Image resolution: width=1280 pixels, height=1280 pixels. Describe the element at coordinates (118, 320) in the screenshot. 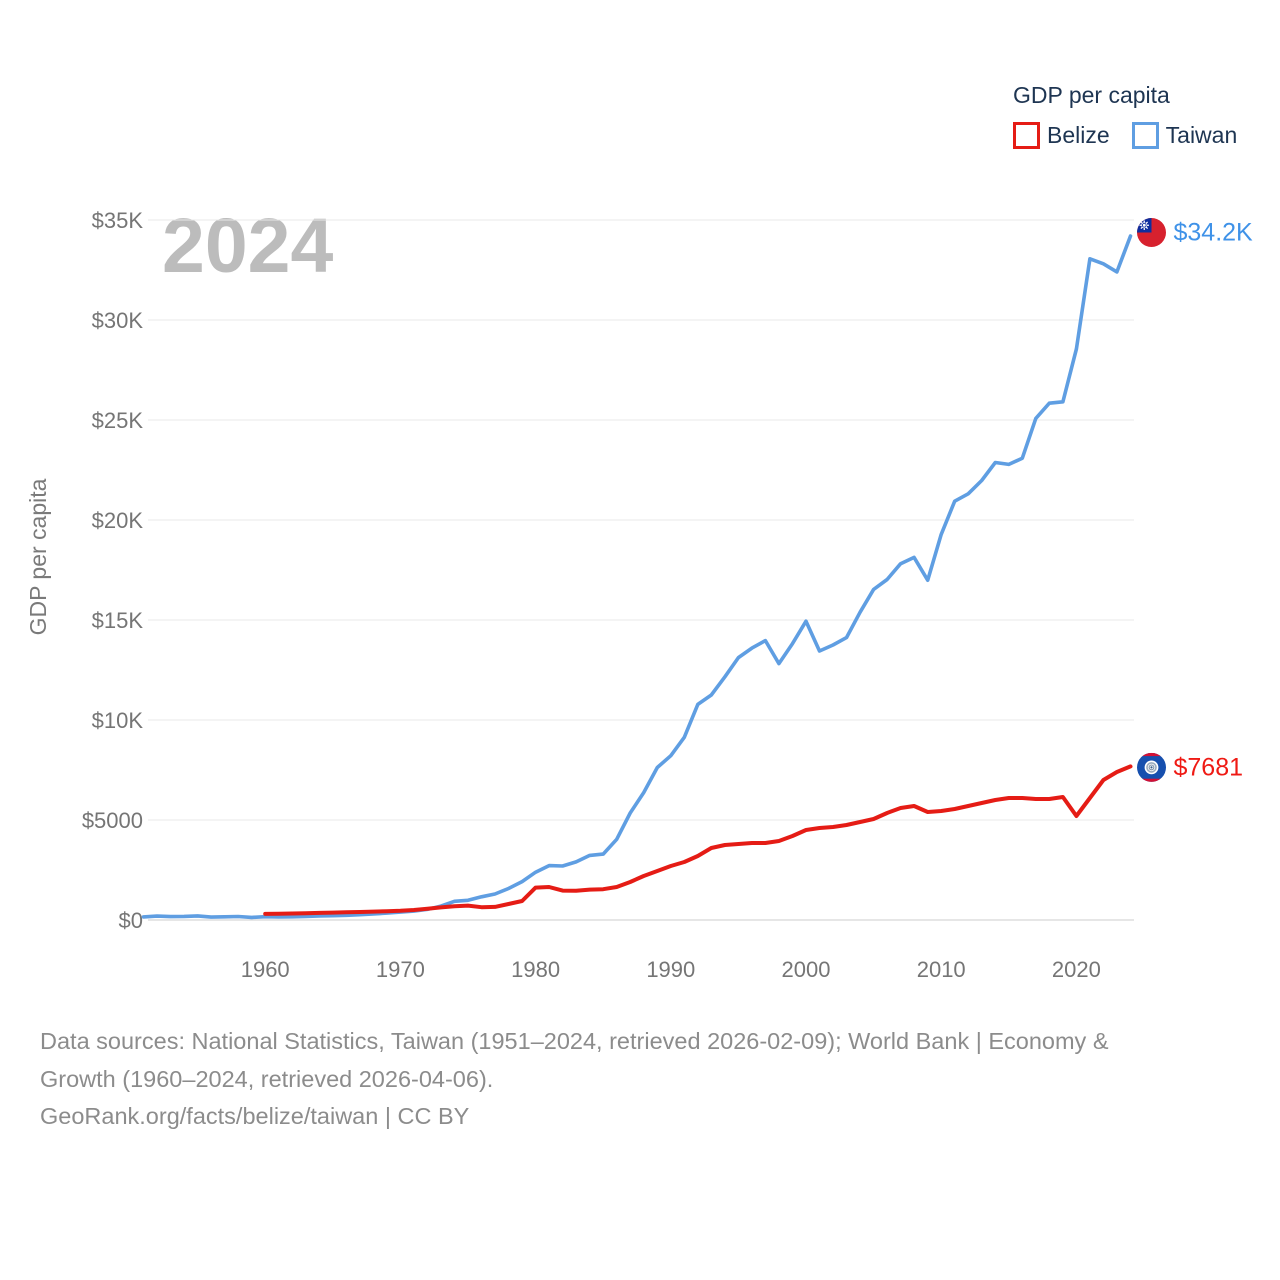

I see `y-axis-tick-label: $30K` at that location.